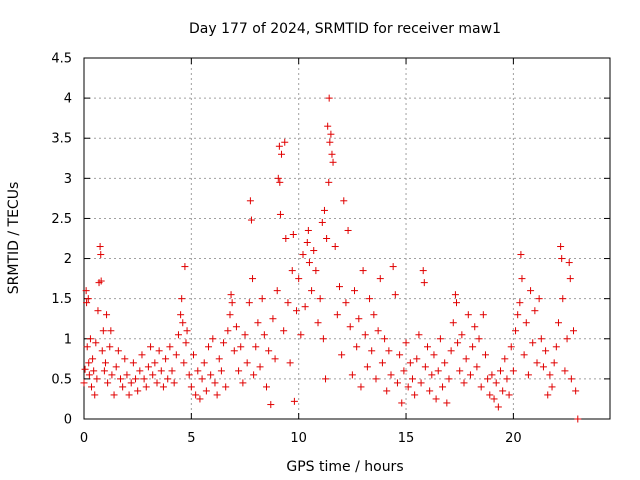  What do you see at coordinates (61, 299) in the screenshot?
I see `y-tick-label: 1.5` at bounding box center [61, 299].